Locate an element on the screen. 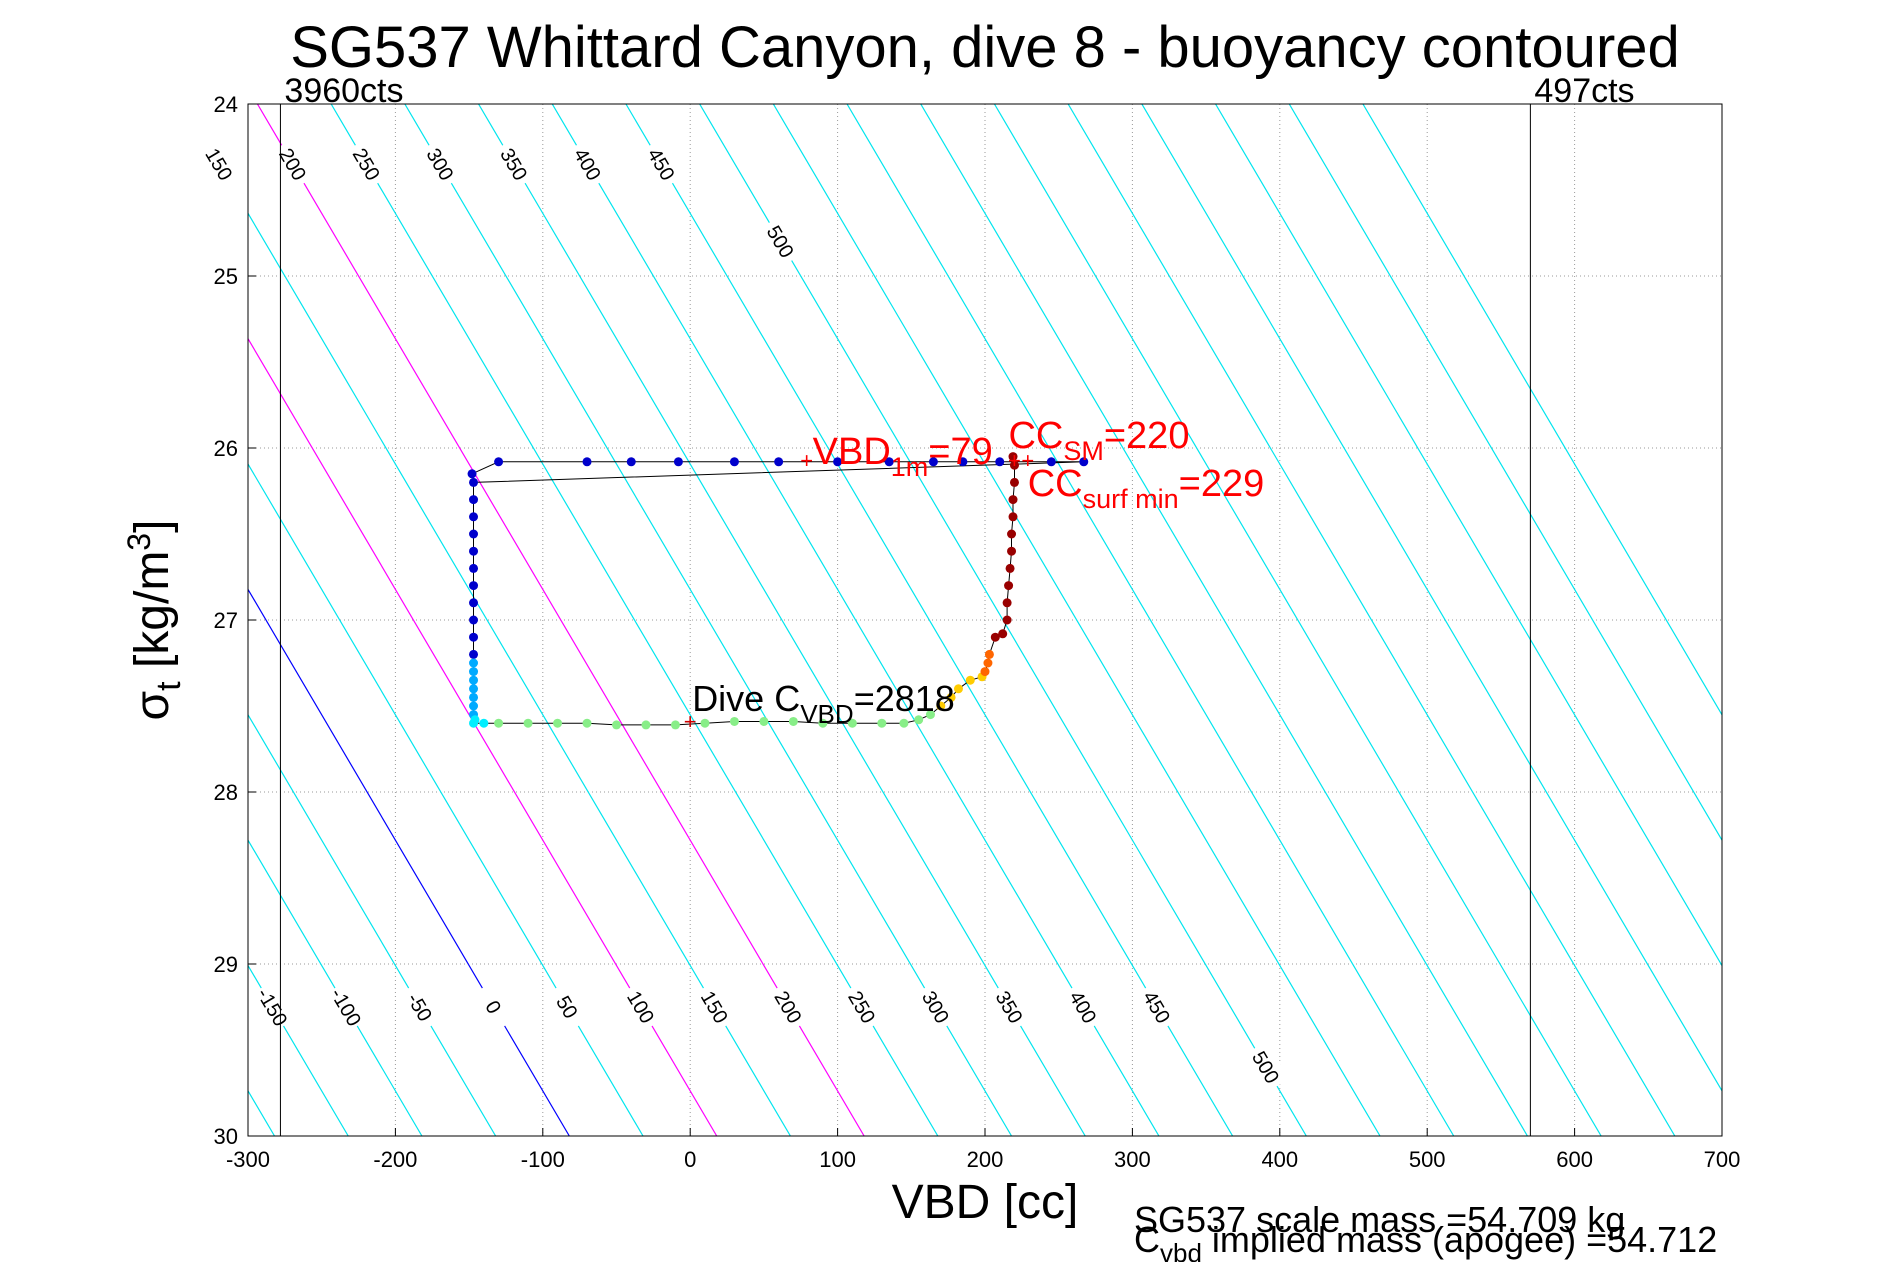 This screenshot has width=1891, height=1262. x-tick-label: -300 is located at coordinates (248, 1159).